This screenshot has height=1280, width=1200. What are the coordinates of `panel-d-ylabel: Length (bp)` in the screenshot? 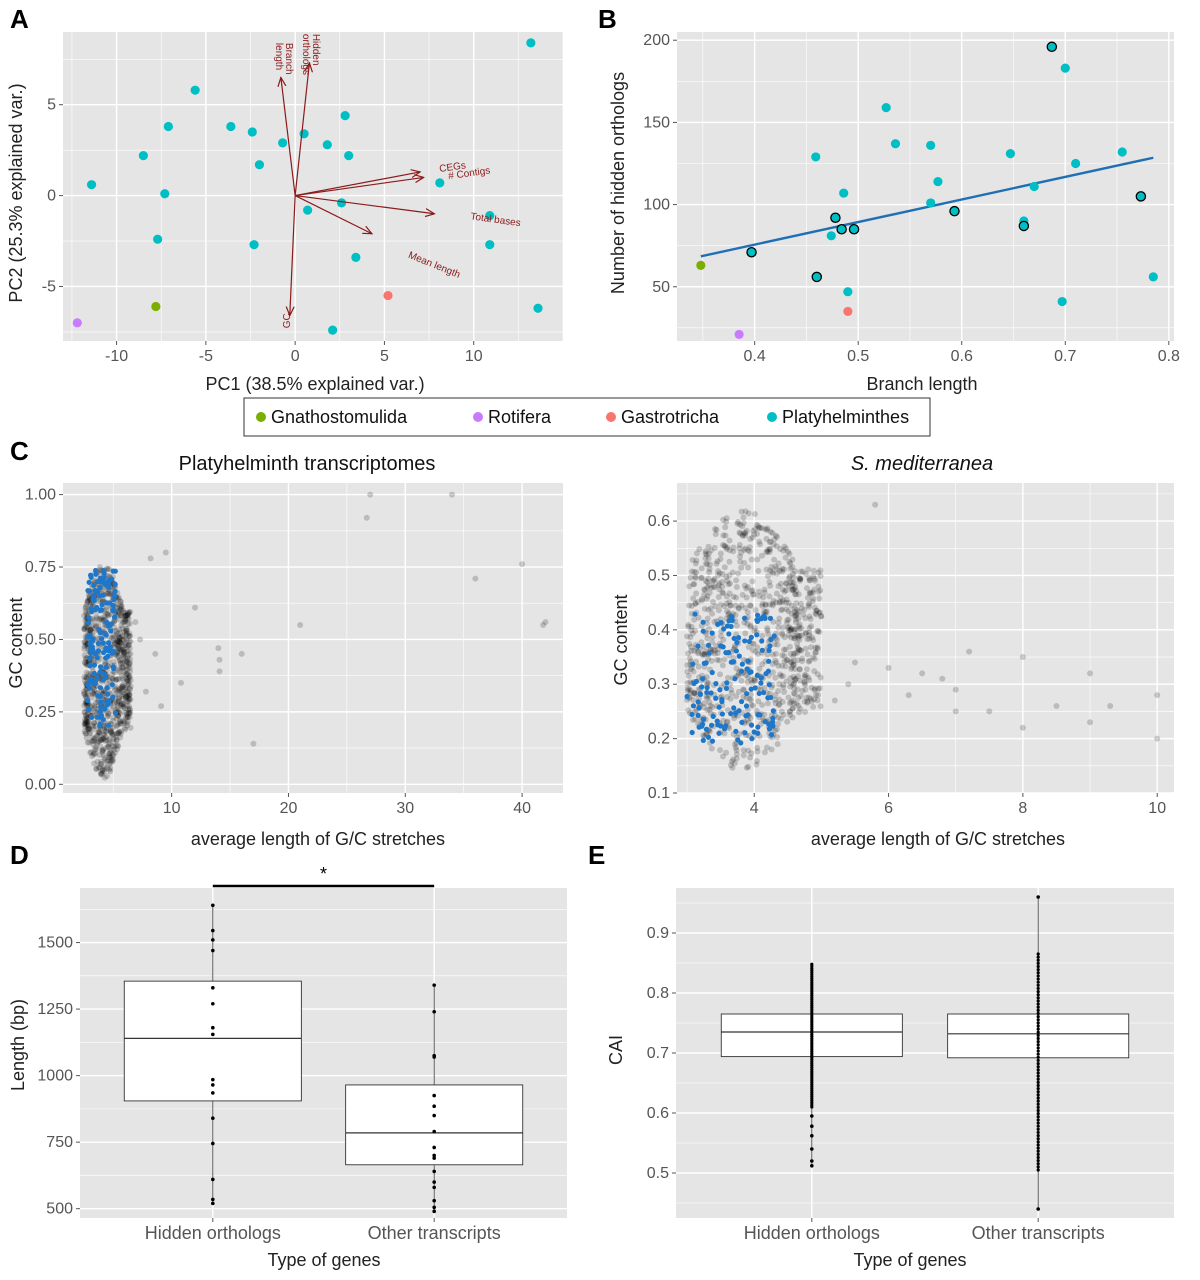 It's located at (18, 1045).